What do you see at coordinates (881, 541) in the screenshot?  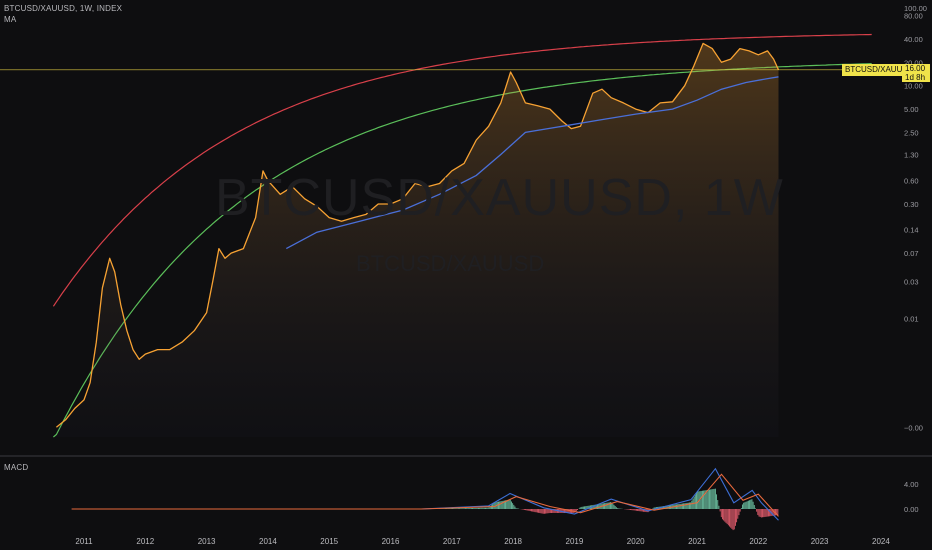 I see `time-axis-tick: 2024` at bounding box center [881, 541].